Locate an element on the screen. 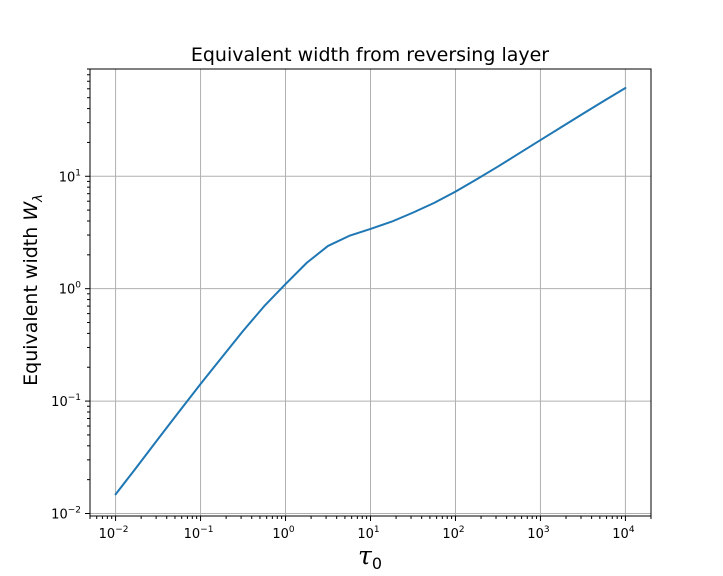 The width and height of the screenshot is (723, 576). y-axis-label-text: Equivalent width is located at coordinates (31, 303).